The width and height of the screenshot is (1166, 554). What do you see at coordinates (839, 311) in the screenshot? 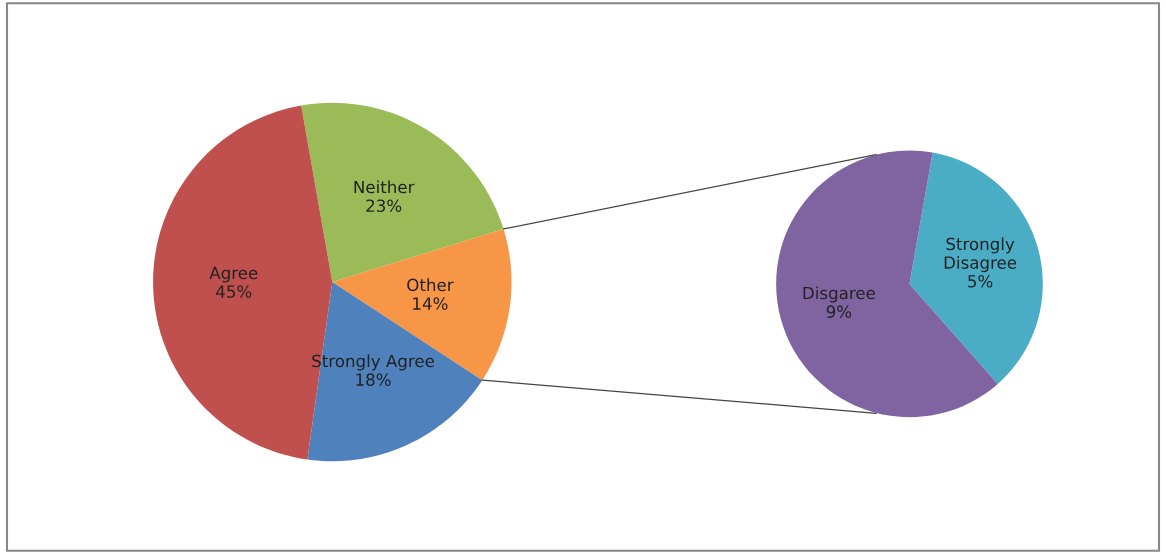
I see `data-label: 9%` at bounding box center [839, 311].